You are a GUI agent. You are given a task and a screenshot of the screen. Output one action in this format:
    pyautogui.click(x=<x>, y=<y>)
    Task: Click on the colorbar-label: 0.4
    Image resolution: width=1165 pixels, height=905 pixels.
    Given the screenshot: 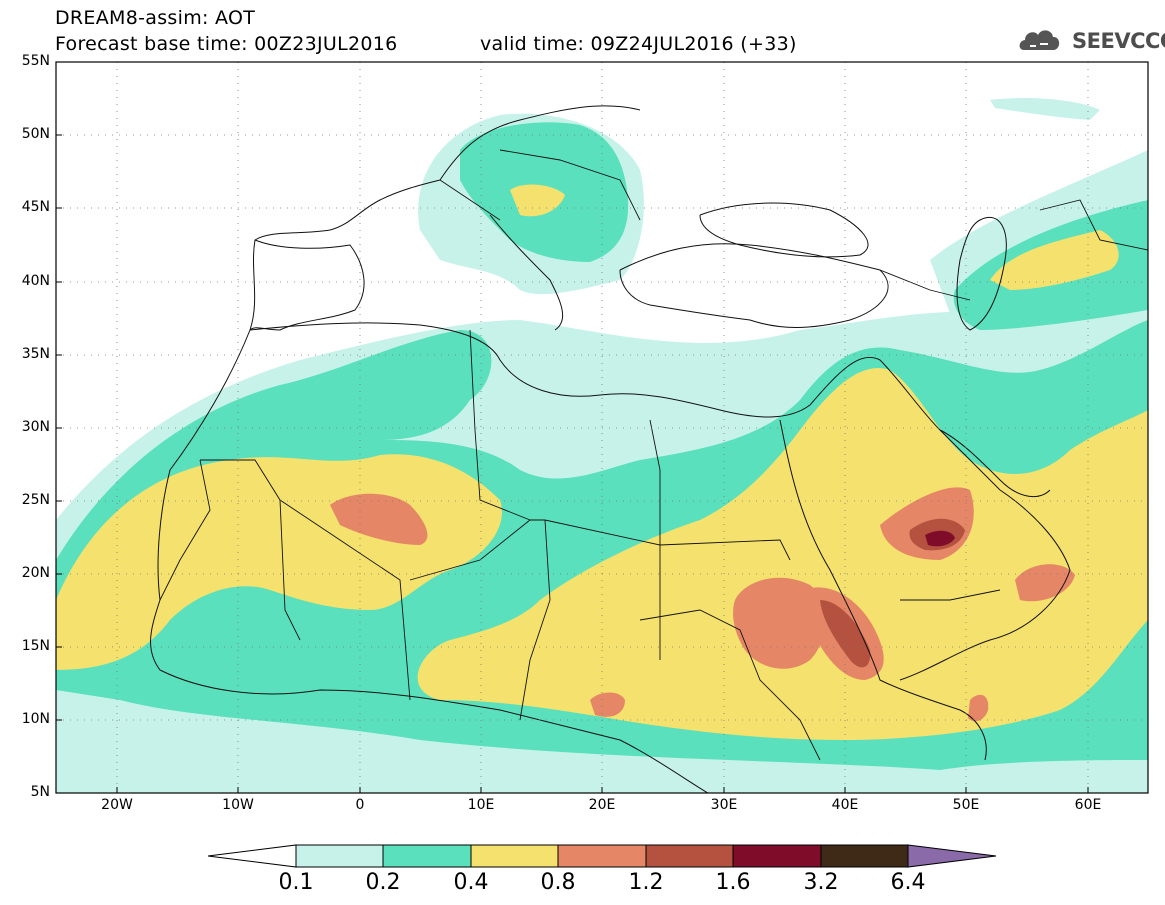 What is the action you would take?
    pyautogui.click(x=471, y=882)
    